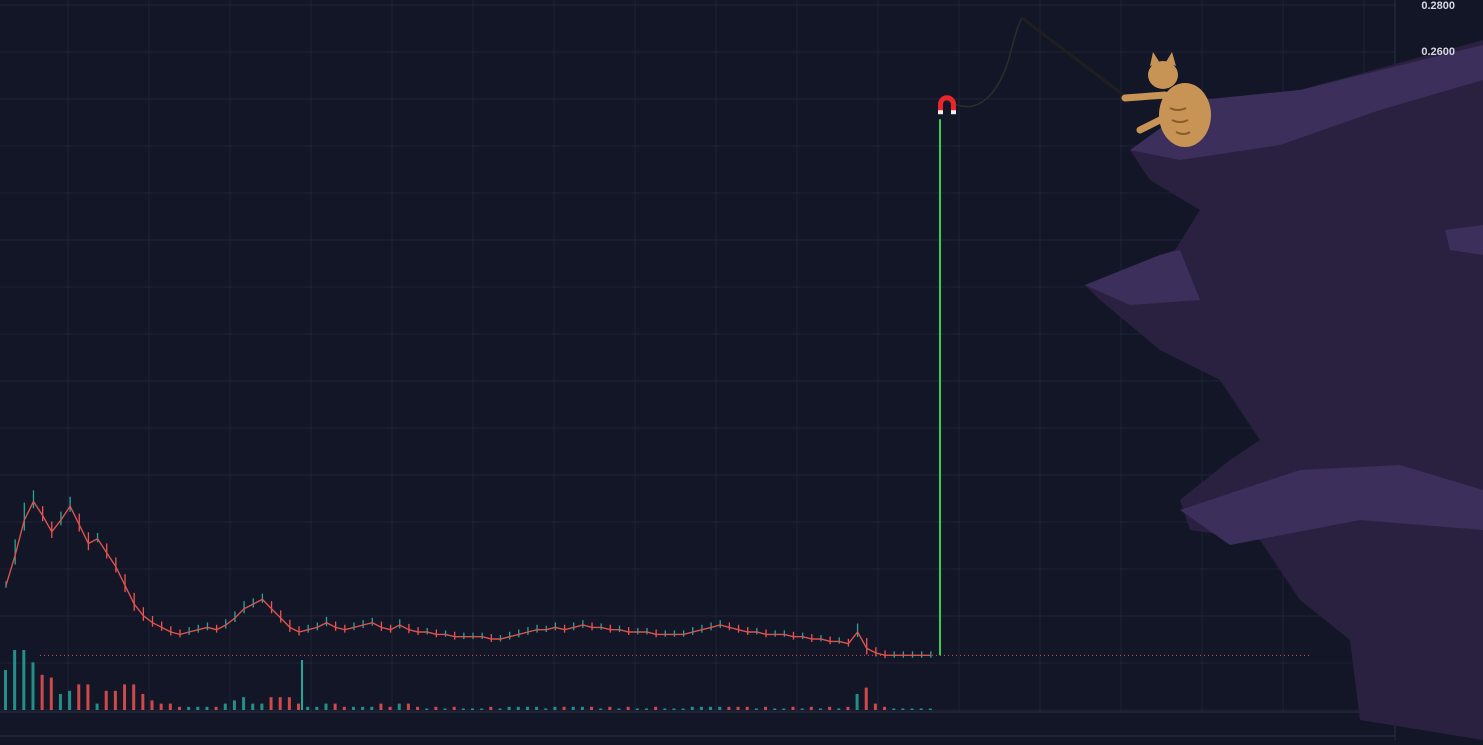  Describe the element at coordinates (1438, 6) in the screenshot. I see `y-tick-label: 0.2800` at that location.